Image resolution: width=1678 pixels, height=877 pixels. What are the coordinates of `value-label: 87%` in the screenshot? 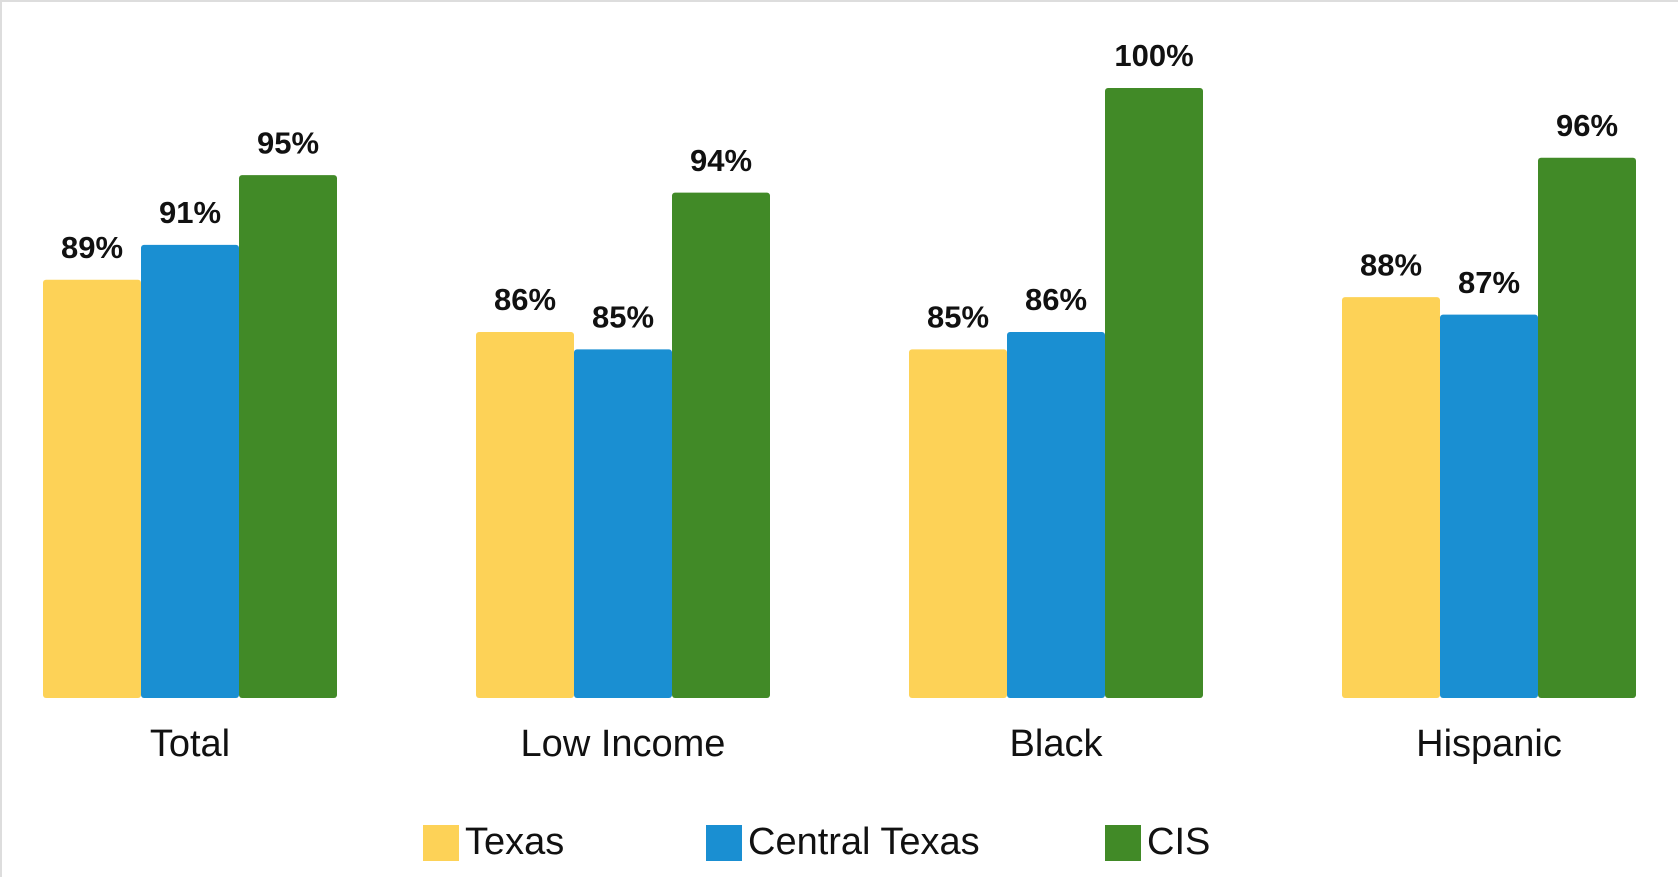 It's located at (1489, 282).